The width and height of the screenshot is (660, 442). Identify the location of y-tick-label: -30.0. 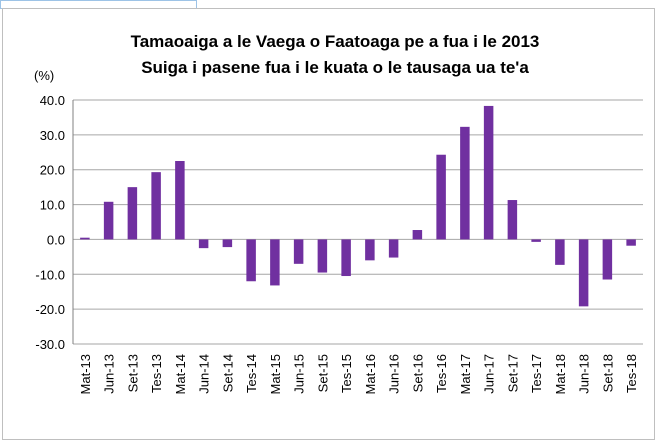
(50, 344).